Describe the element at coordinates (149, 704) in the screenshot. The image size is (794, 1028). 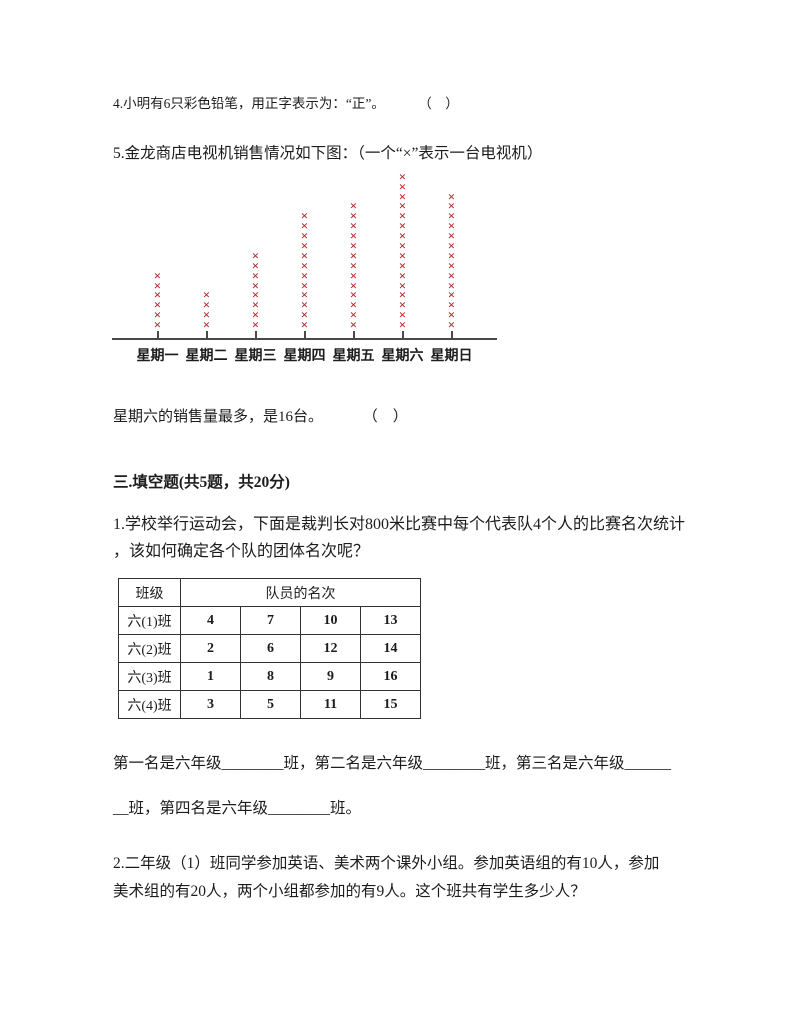
I see `row-label: 六(4)班` at that location.